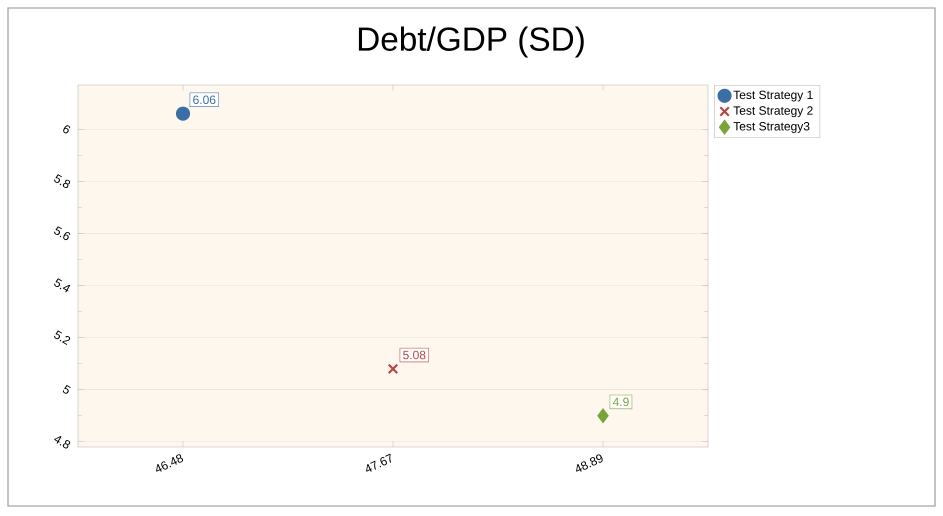 This screenshot has width=943, height=516. Describe the element at coordinates (66, 389) in the screenshot. I see `y-tick-label: 5` at that location.